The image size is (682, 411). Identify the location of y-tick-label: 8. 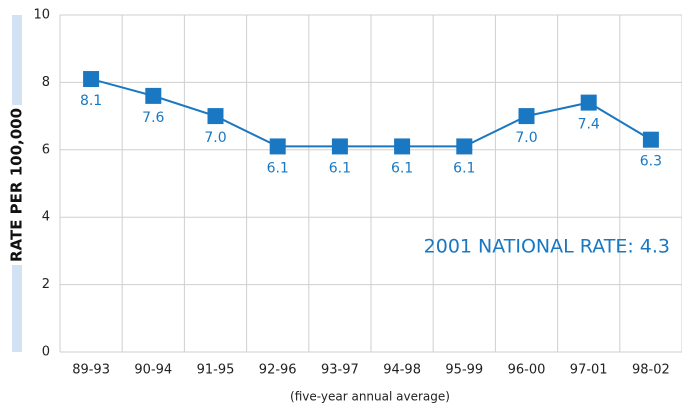
(46, 82).